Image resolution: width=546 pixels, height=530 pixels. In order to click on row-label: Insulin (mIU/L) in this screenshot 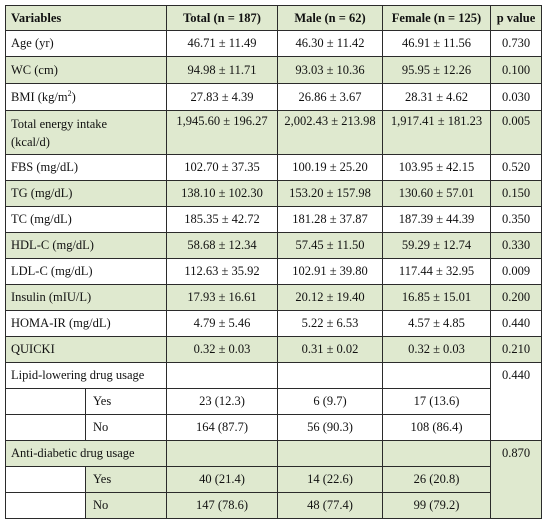, I will do `click(86, 297)`.